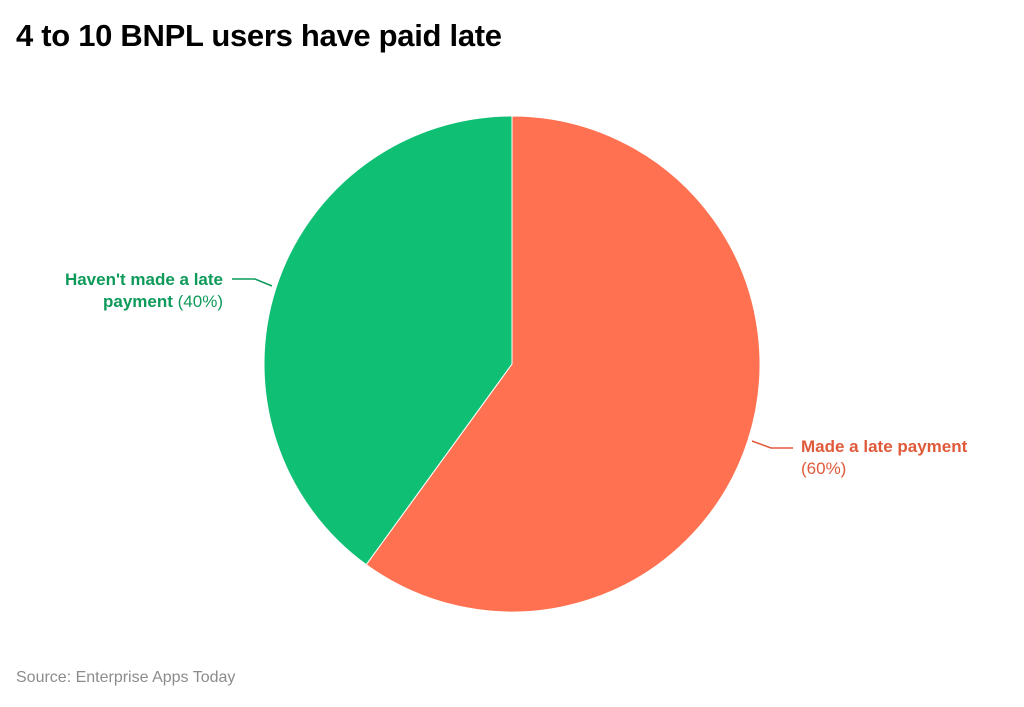 Image resolution: width=1024 pixels, height=707 pixels. I want to click on label-havent-name-line2: payment, so click(137, 301).